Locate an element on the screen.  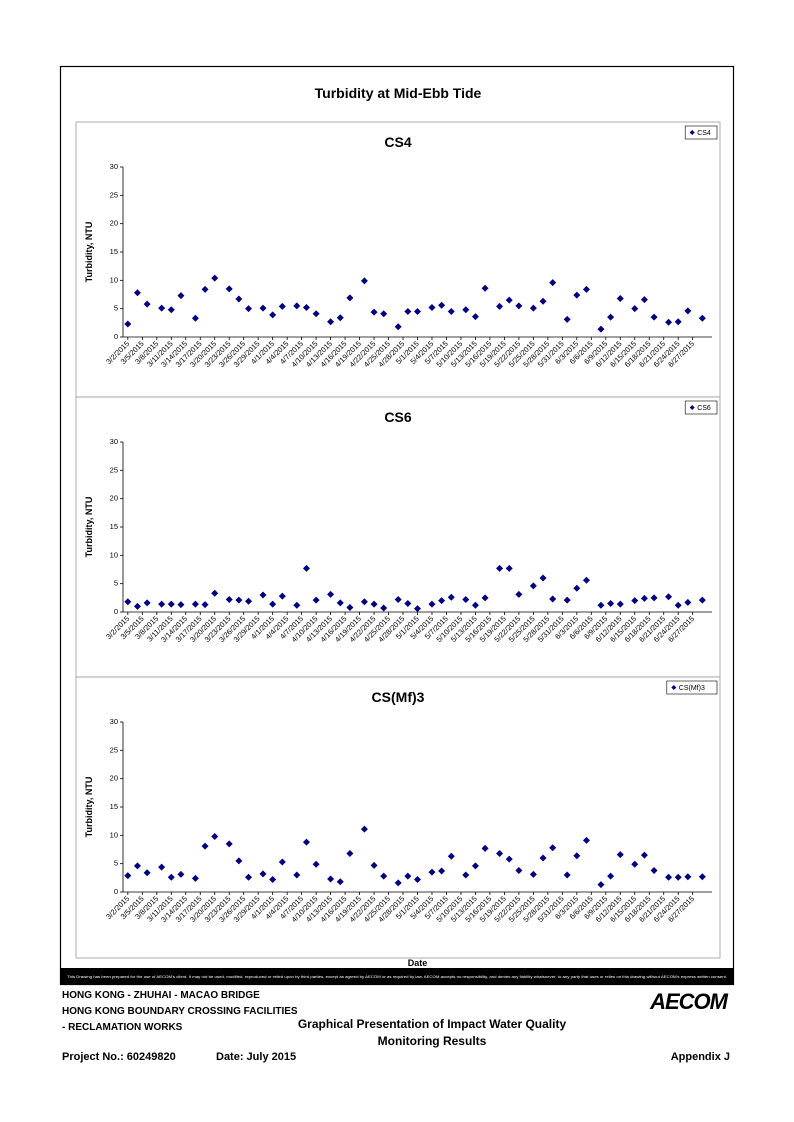
y-axis-label: Turbidity, NTU is located at coordinates (89, 807).